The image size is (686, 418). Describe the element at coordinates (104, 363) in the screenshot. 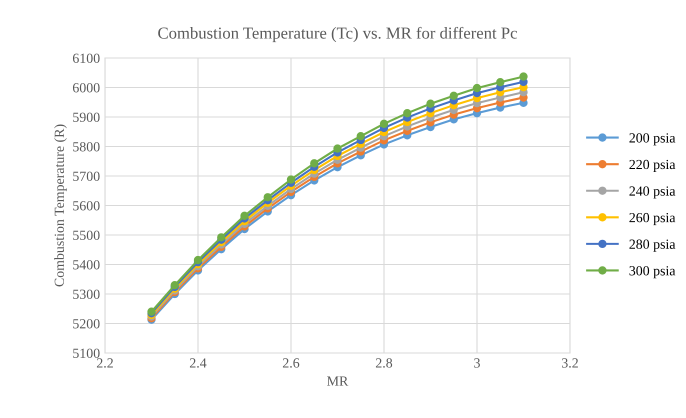

I see `x-tick-label: 2.2` at that location.